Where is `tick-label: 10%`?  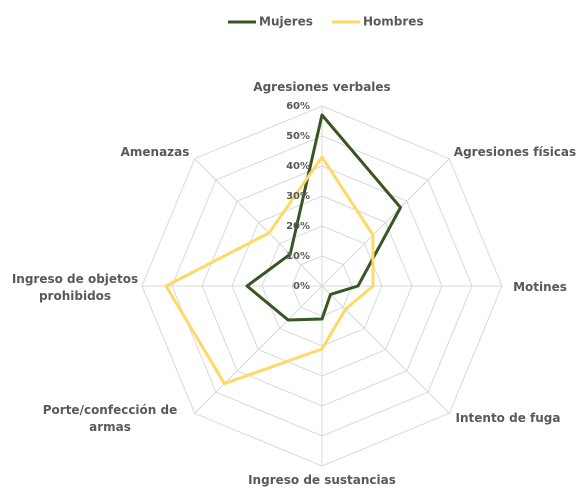
tick-label: 10% is located at coordinates (298, 256).